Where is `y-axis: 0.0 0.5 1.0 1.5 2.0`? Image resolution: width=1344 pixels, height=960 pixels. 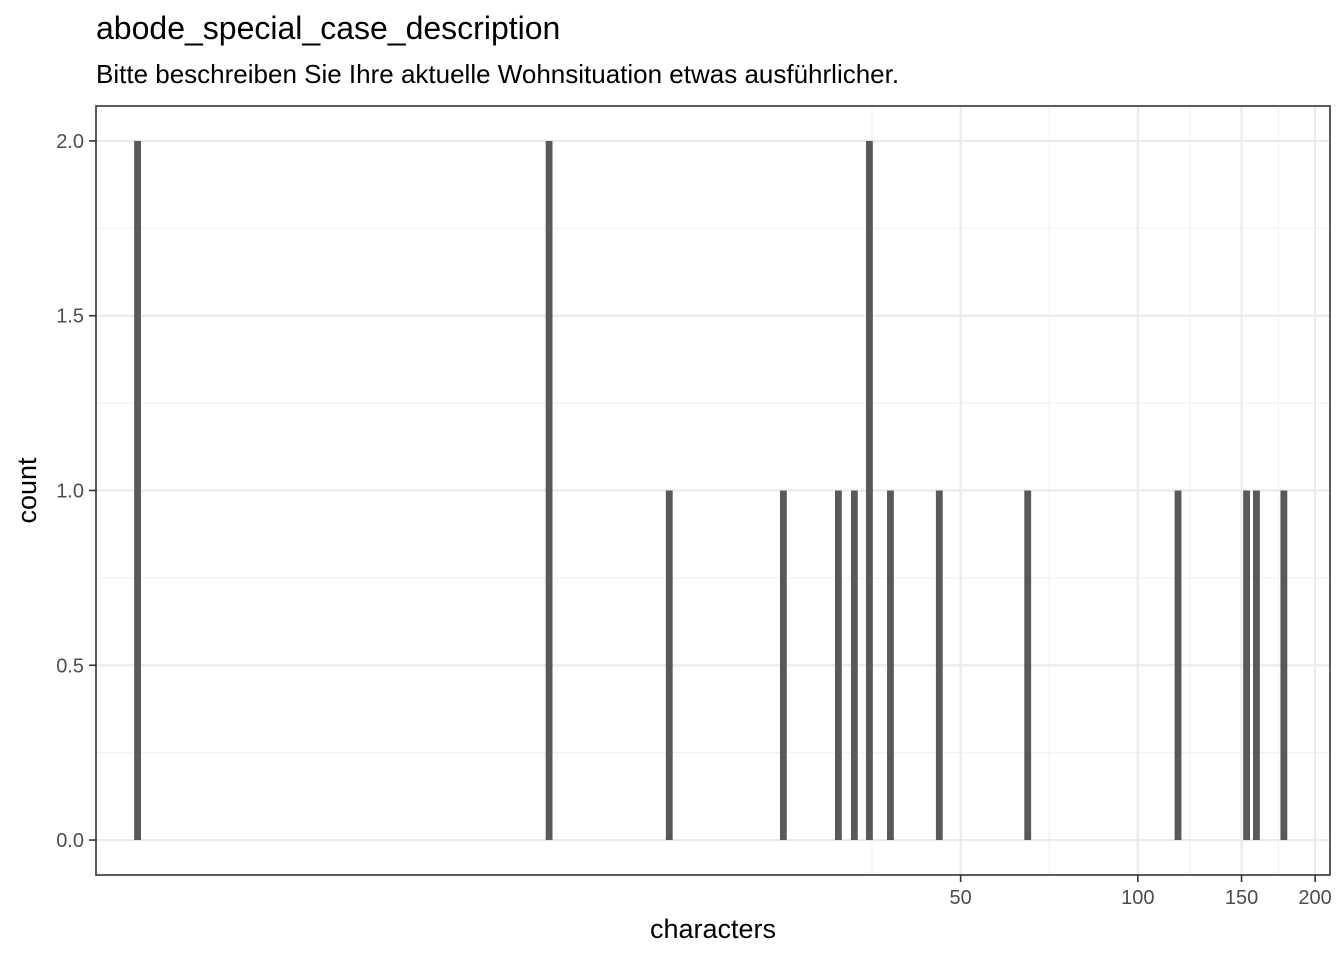 y-axis: 0.0 0.5 1.0 1.5 2.0 is located at coordinates (76, 491).